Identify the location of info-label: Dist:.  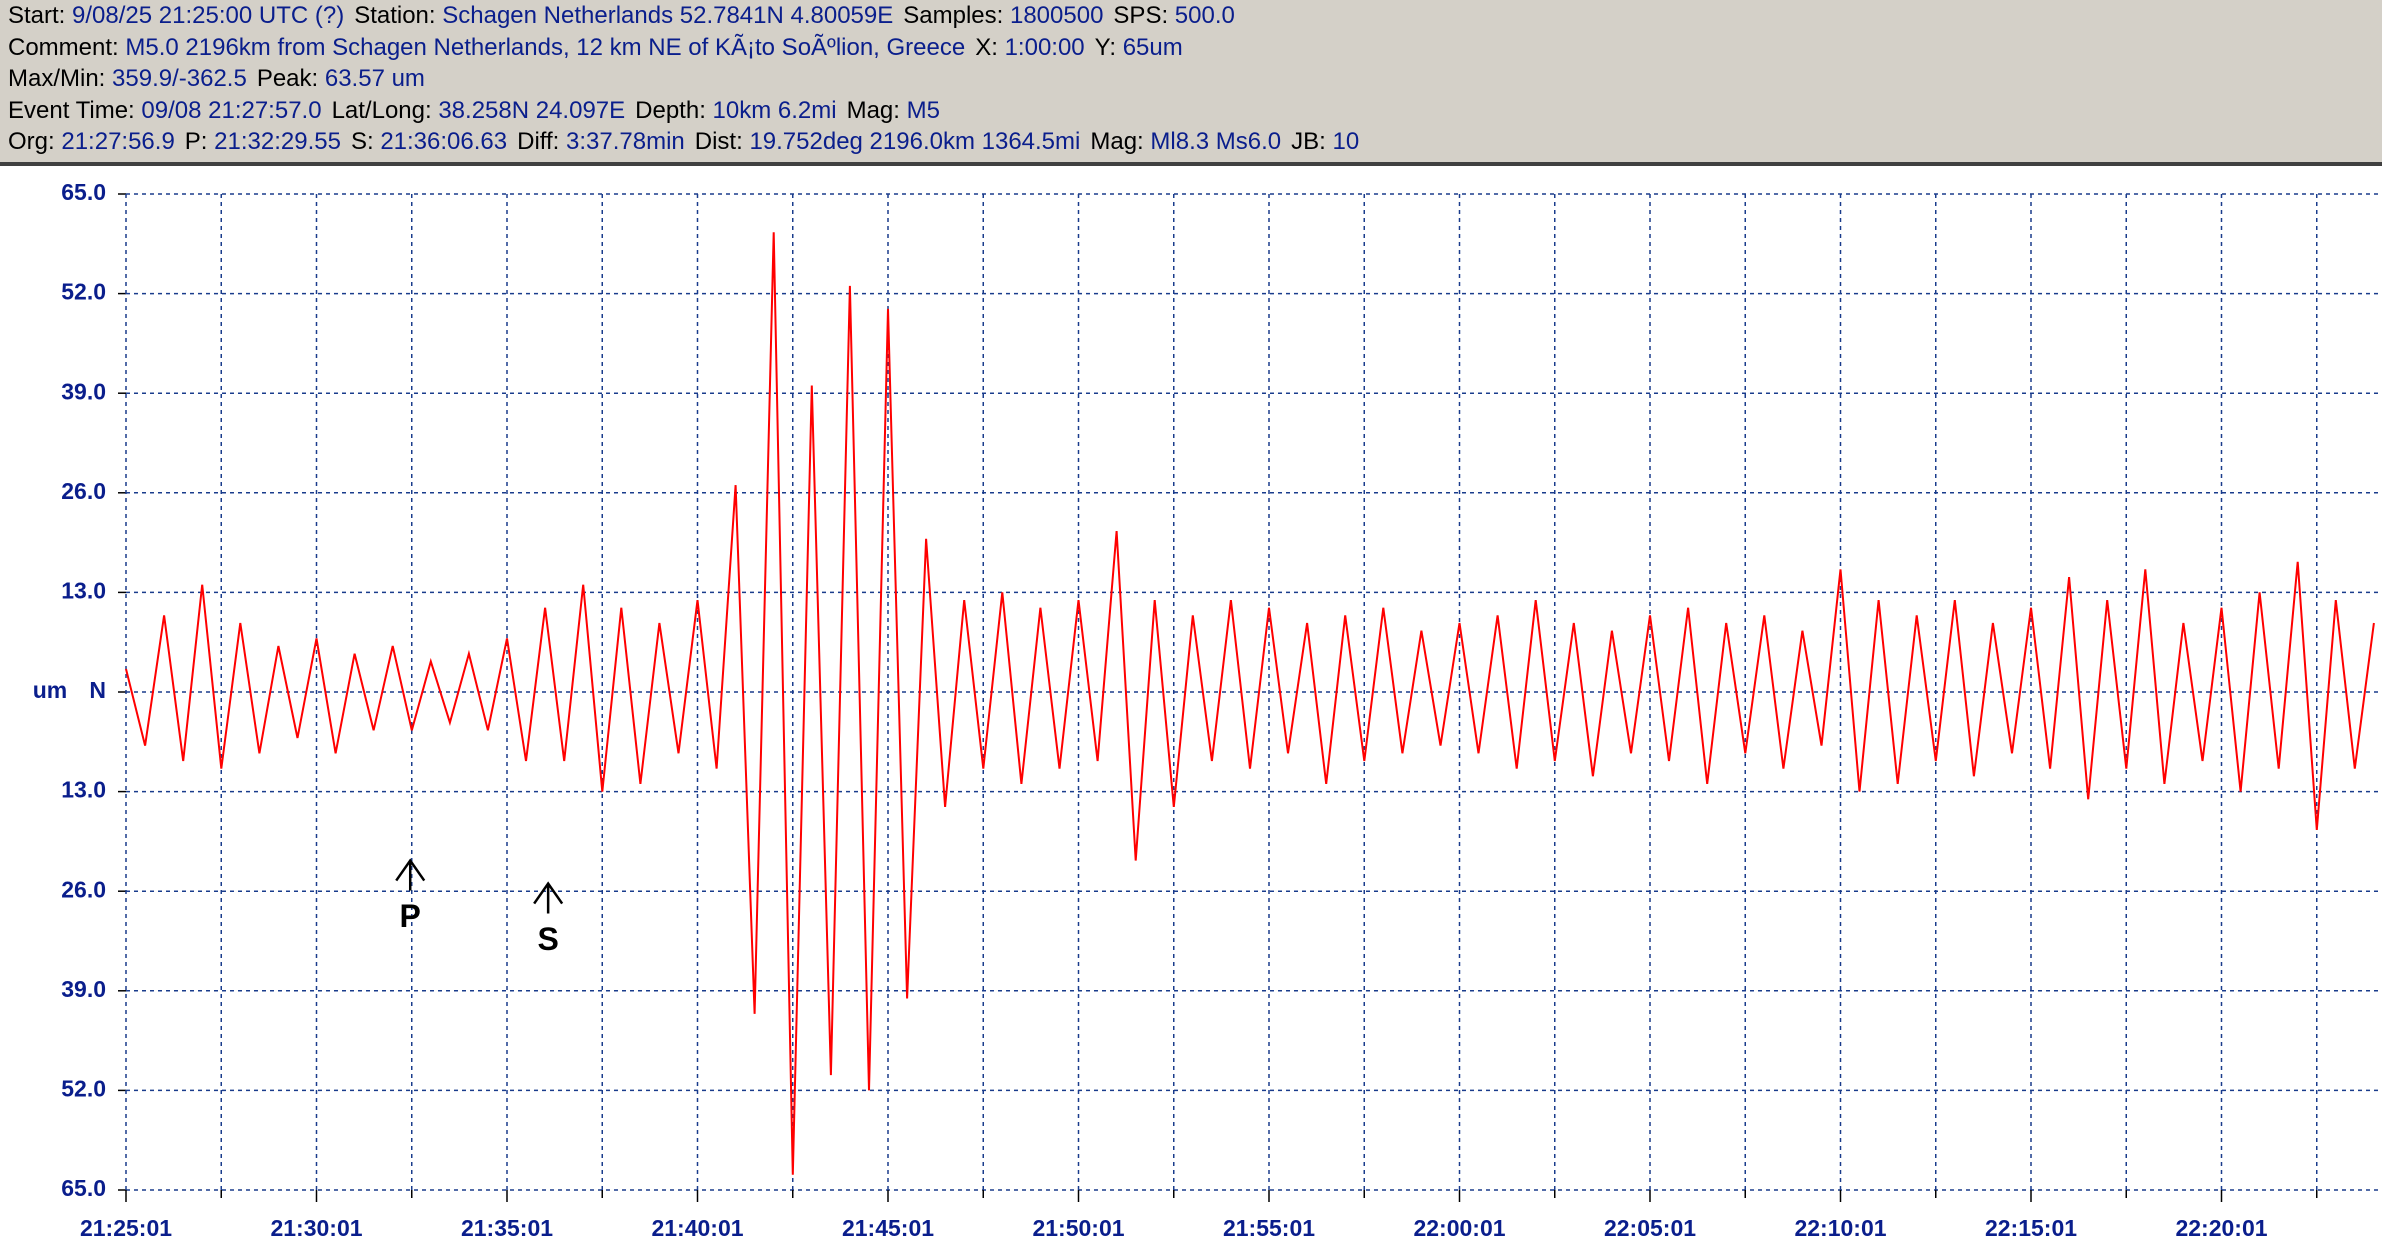
(718, 141).